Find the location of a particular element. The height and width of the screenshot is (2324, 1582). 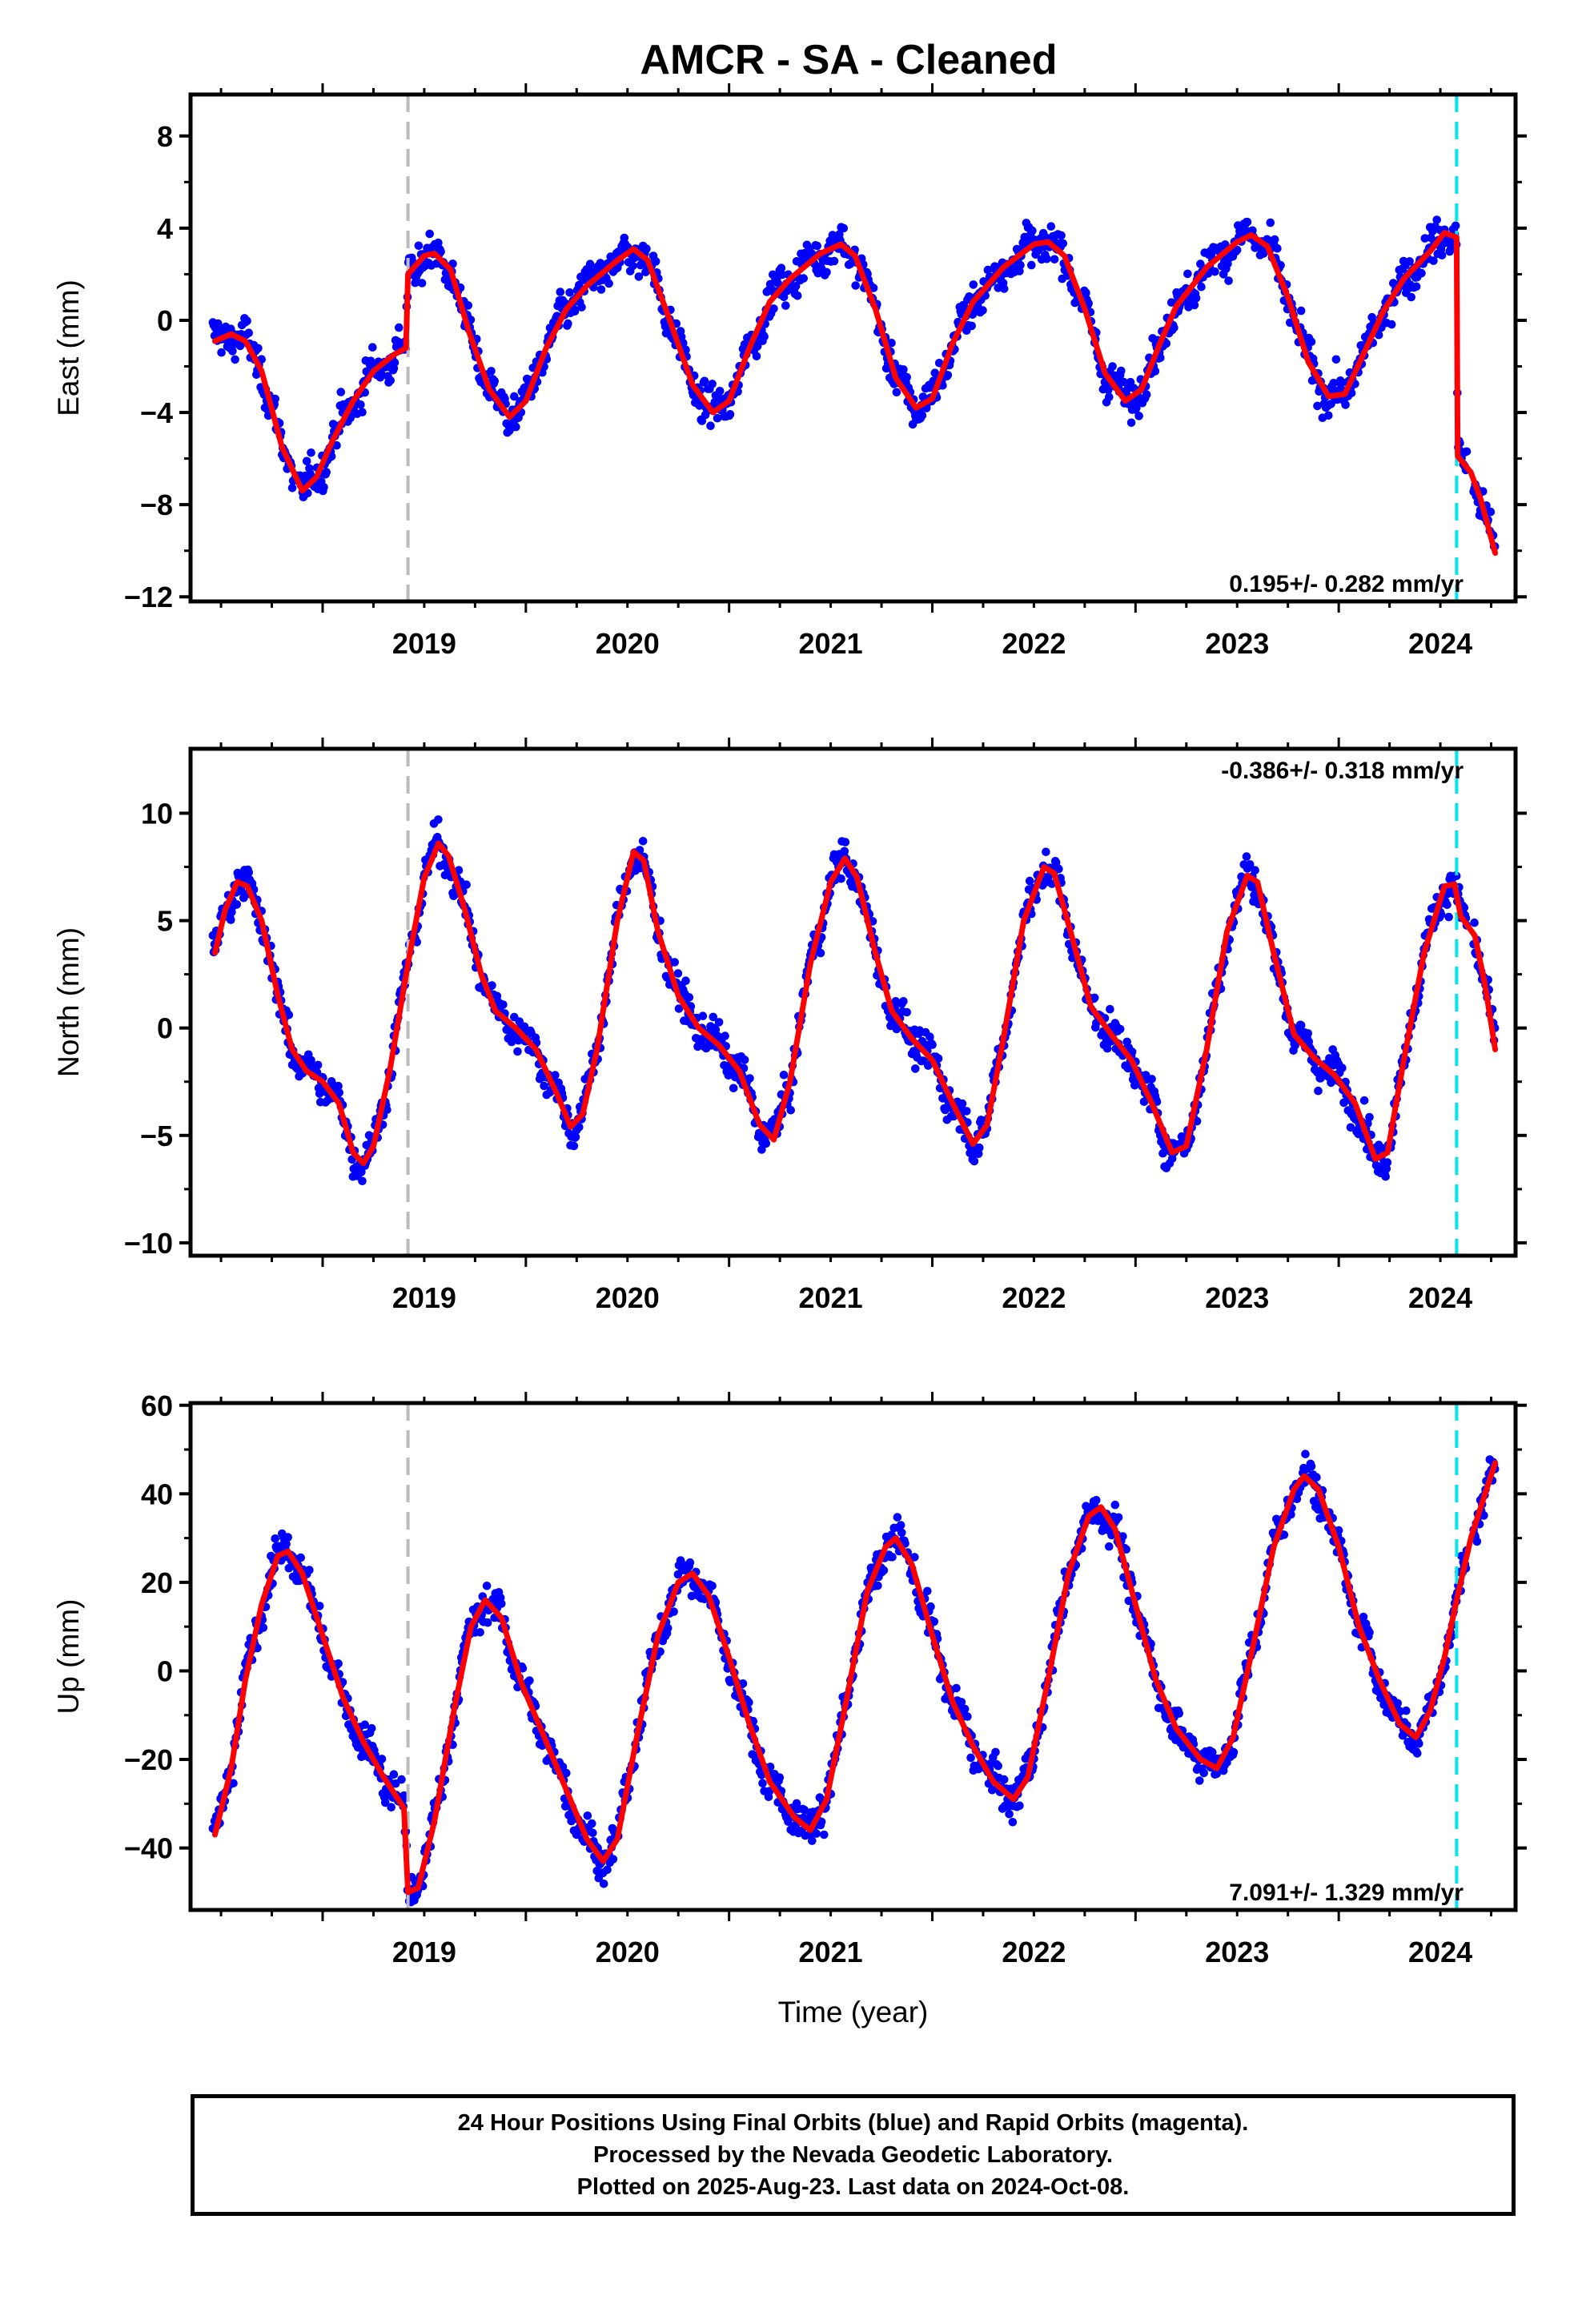

x-tick-label: 2023 is located at coordinates (1237, 1952).